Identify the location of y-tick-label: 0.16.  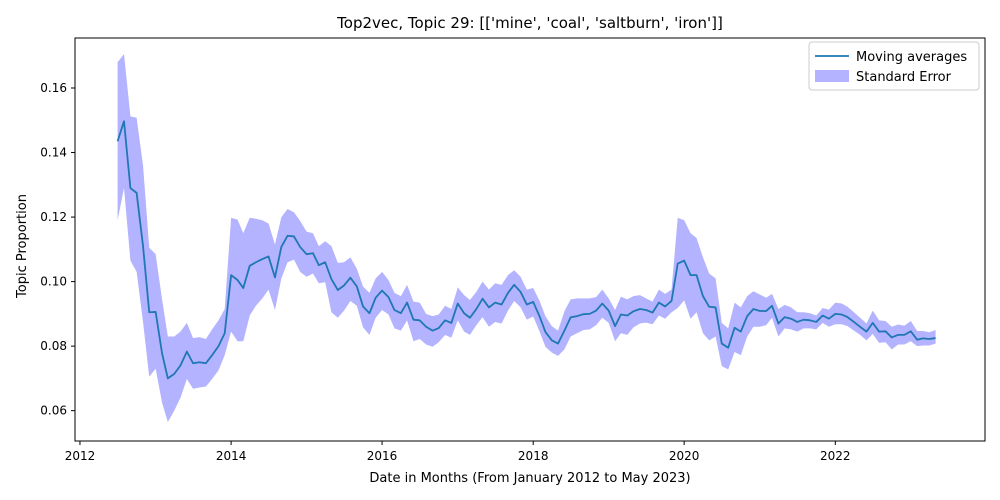
(53, 88).